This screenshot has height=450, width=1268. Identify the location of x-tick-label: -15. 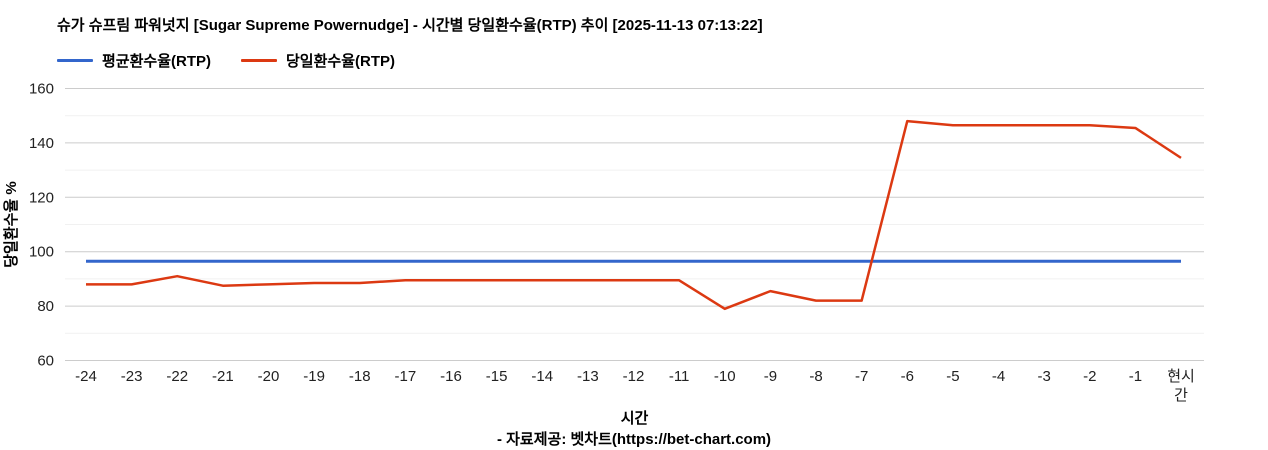
(497, 376).